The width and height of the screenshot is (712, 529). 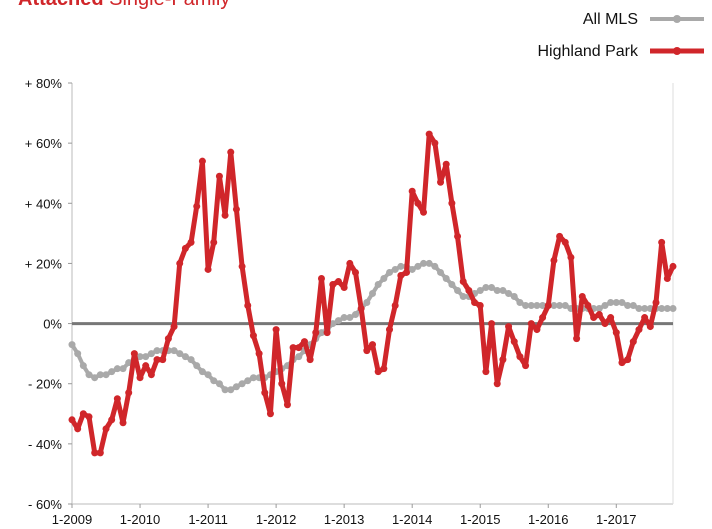 I want to click on x-tick-label: 1-2016, so click(x=548, y=519).